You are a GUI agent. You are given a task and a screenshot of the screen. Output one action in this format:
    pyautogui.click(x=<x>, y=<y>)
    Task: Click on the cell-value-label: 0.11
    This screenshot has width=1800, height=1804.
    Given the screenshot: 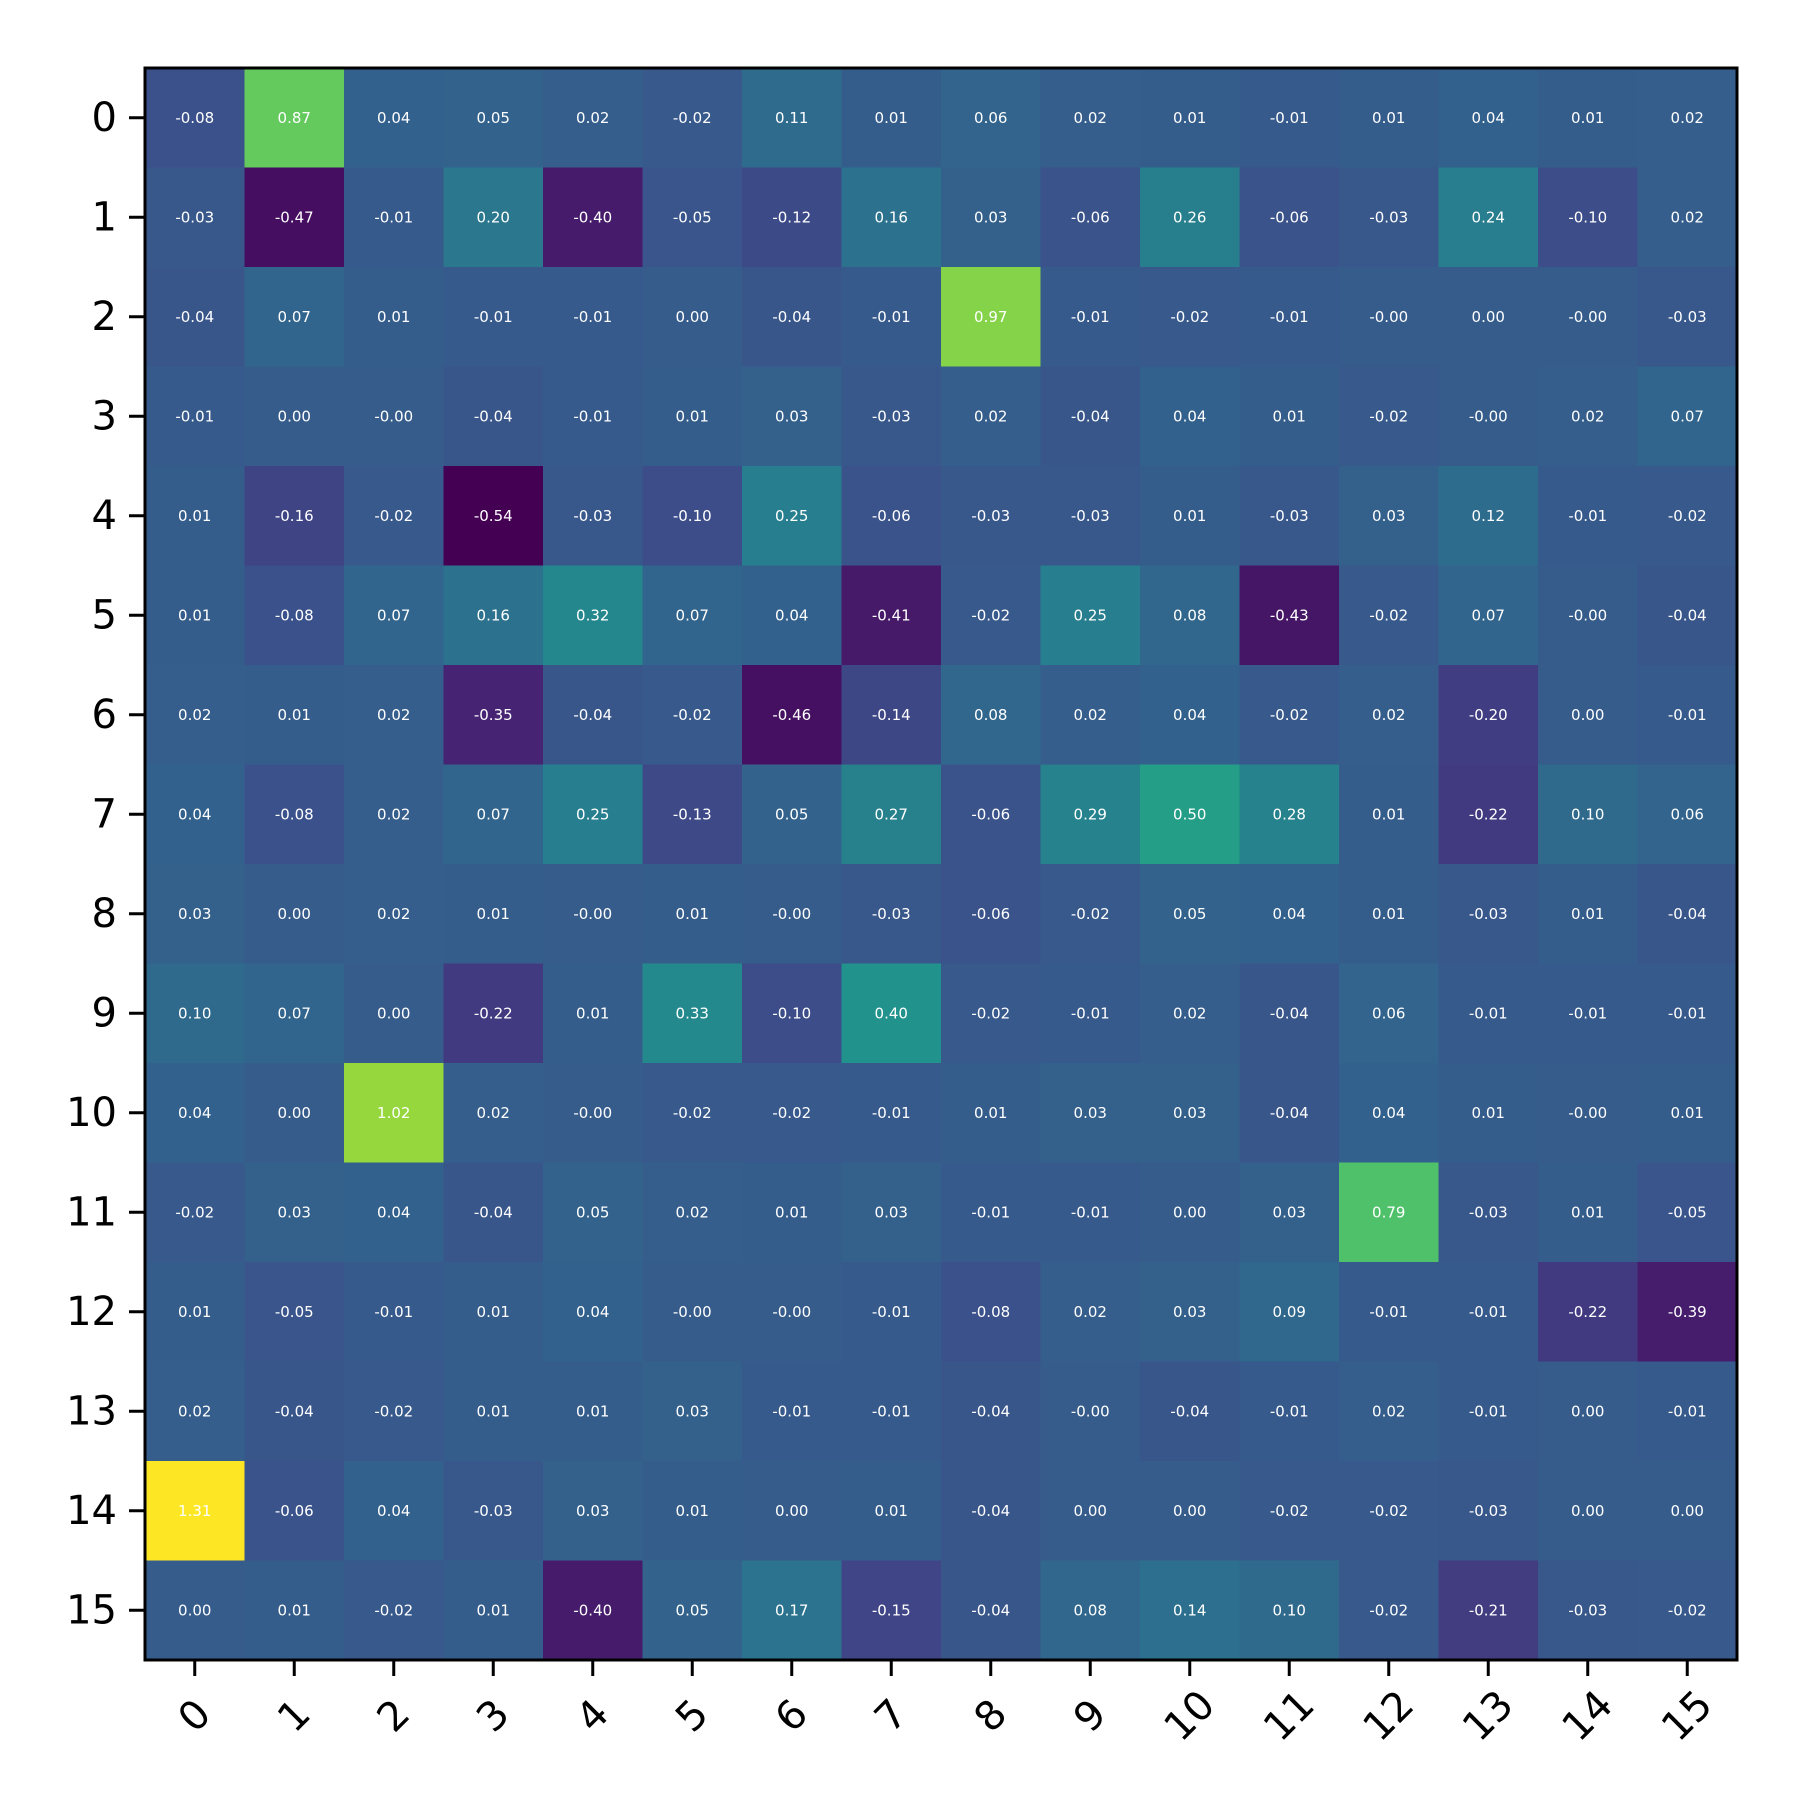 What is the action you would take?
    pyautogui.click(x=791, y=118)
    